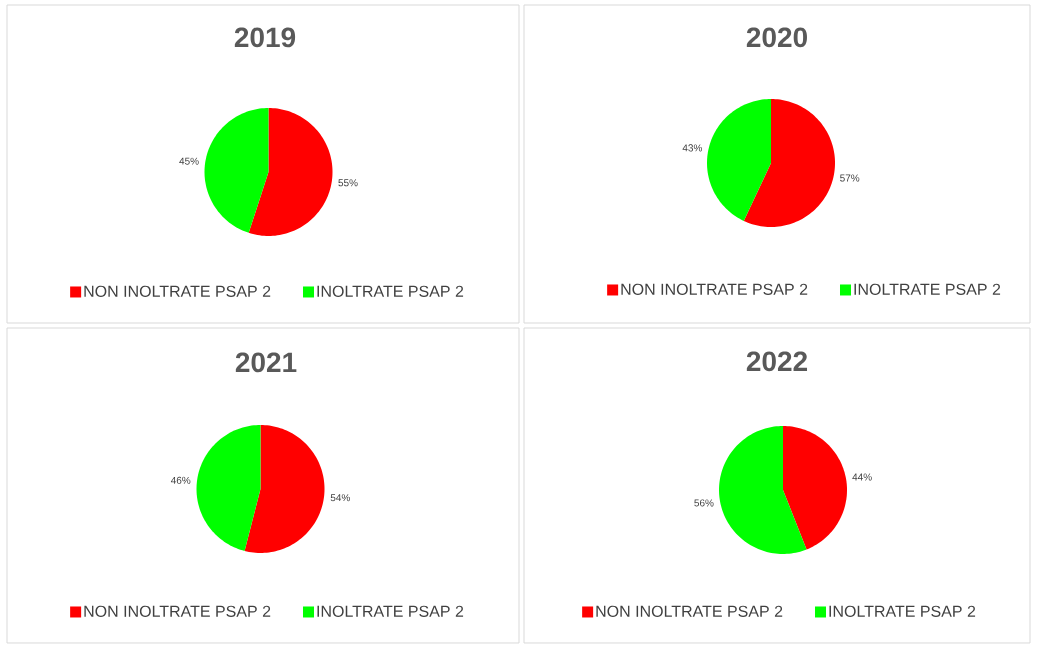  Describe the element at coordinates (180, 480) in the screenshot. I see `data-label: 46%` at that location.